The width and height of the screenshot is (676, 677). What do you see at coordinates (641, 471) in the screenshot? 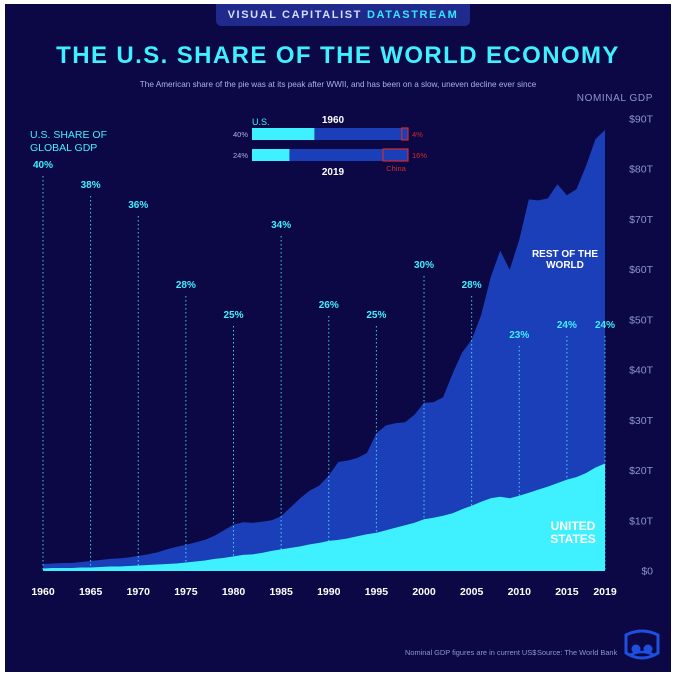
I see `y-tick-label: $20T` at bounding box center [641, 471].